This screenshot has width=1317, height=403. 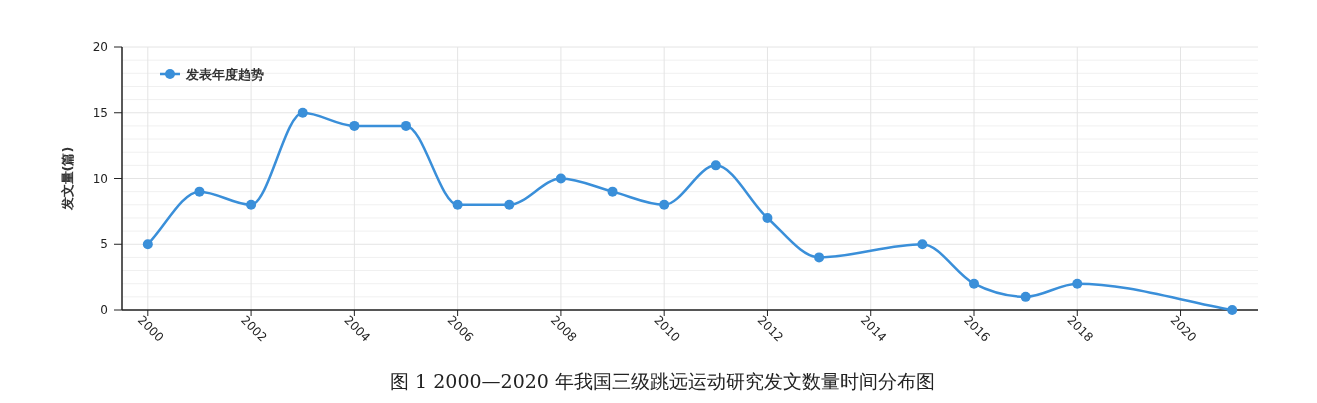 I want to click on y-axis-title: 发文量(篇), so click(x=67, y=179).